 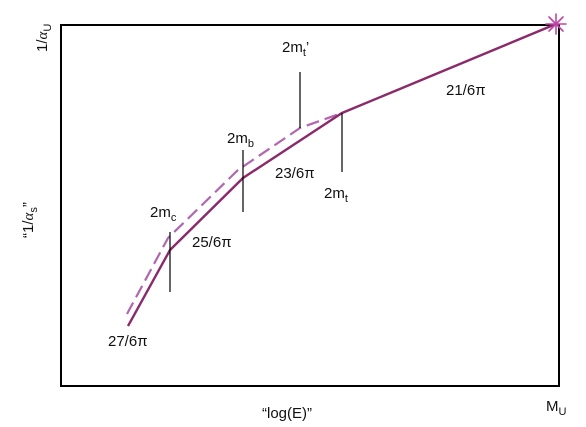 I want to click on label-2mt: 2mt, so click(x=336, y=195).